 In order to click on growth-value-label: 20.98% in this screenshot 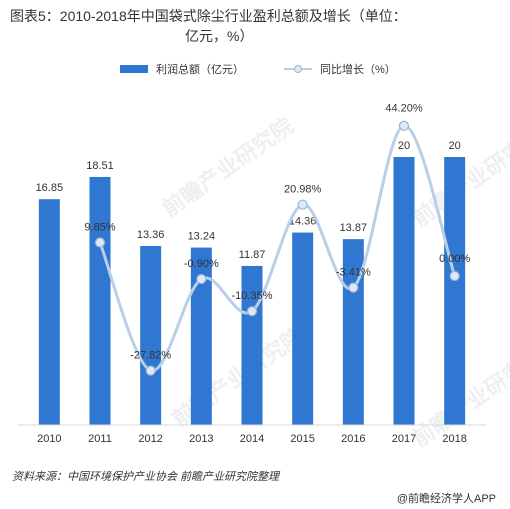, I will do `click(303, 190)`.